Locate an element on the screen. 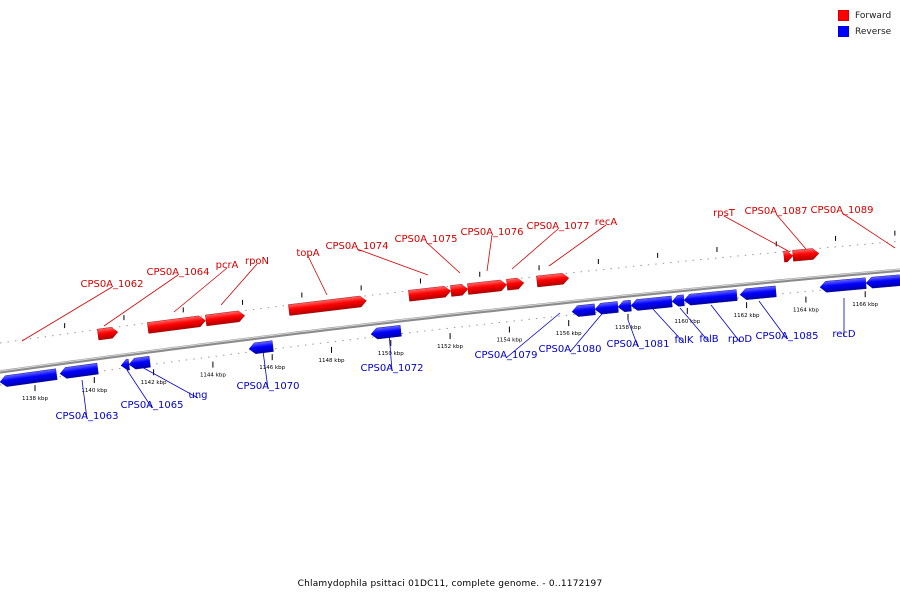  reverse-swatch is located at coordinates (843, 31).